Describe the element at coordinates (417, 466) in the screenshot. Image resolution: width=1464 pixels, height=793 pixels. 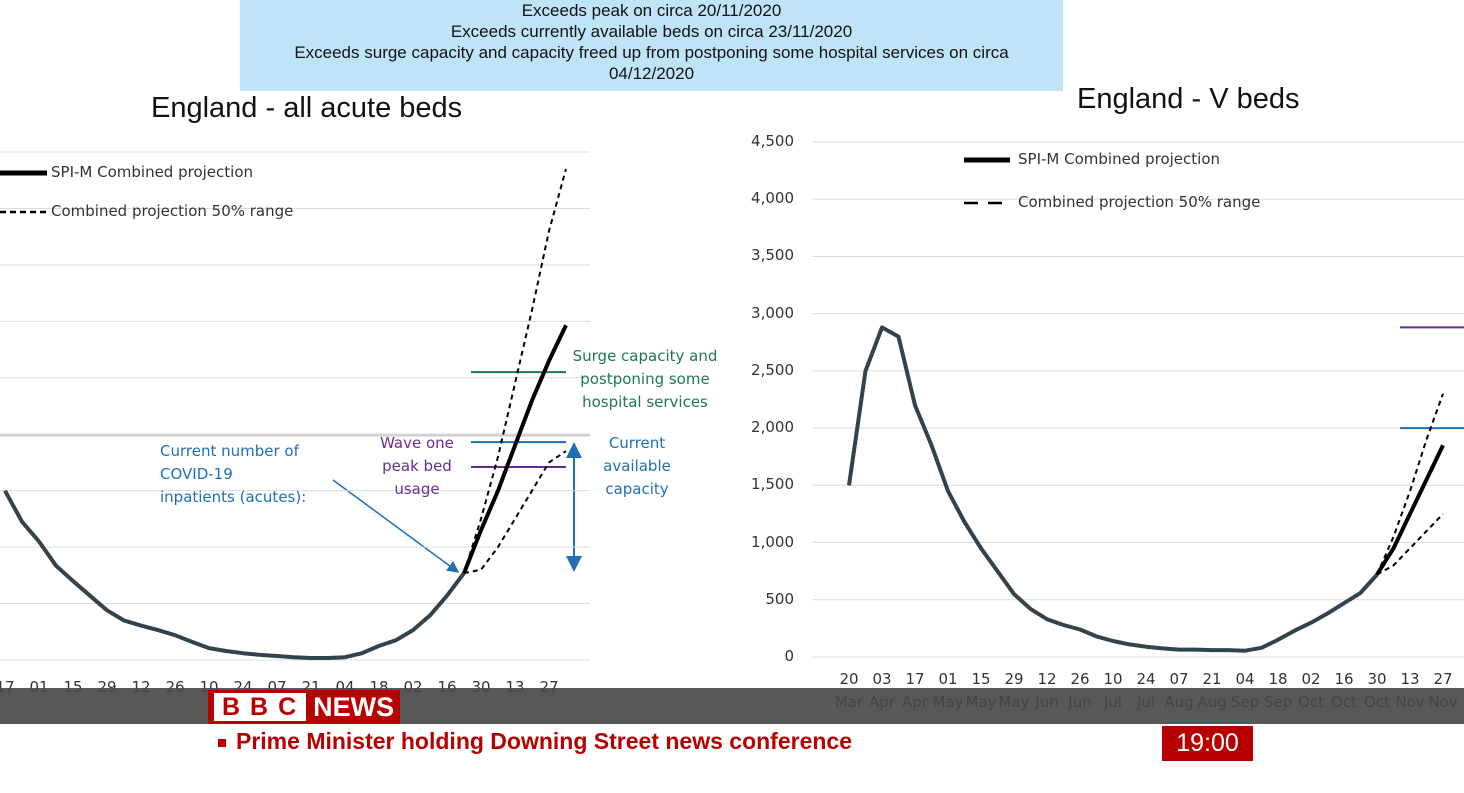
I see `reference-label: Wave one peak bed usage` at that location.